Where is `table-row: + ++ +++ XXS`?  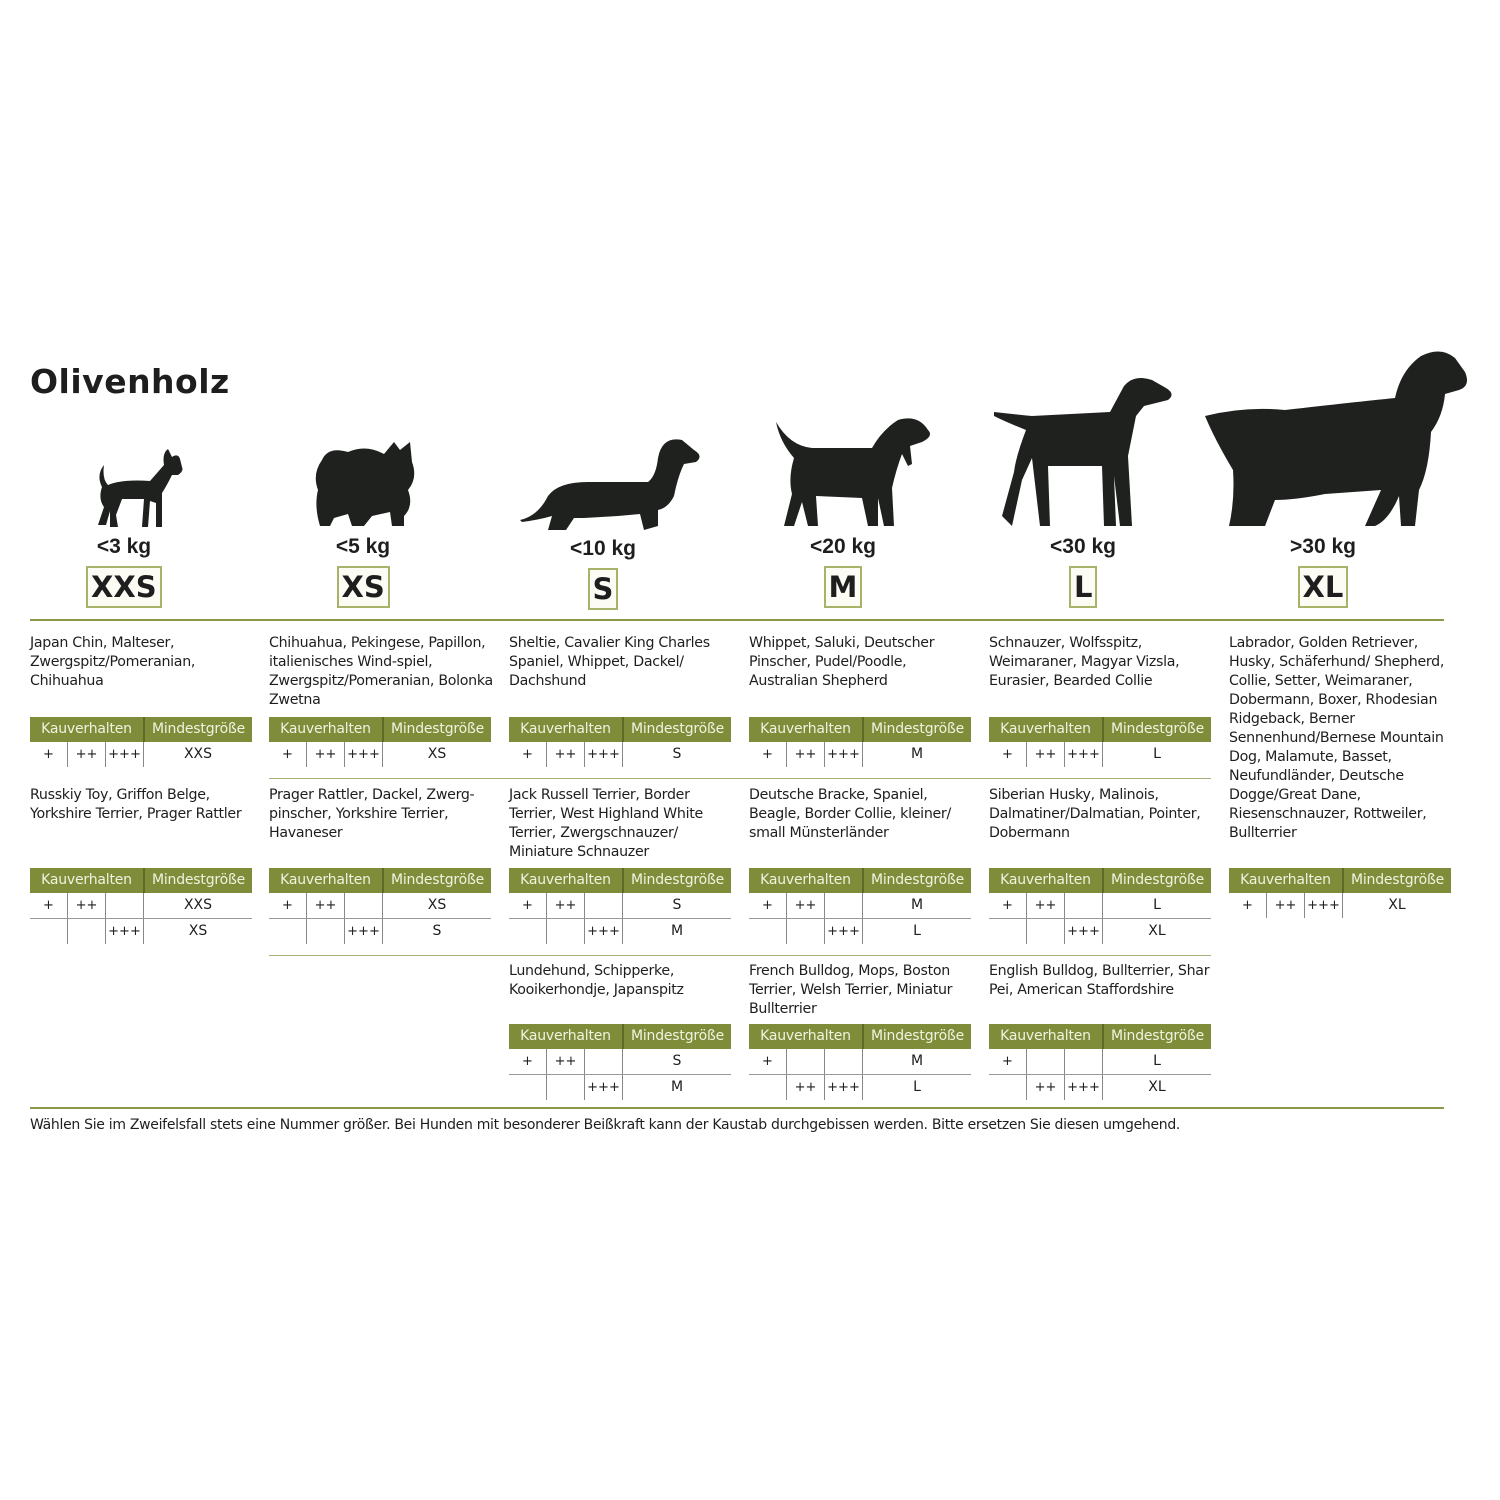 table-row: + ++ +++ XXS is located at coordinates (141, 754).